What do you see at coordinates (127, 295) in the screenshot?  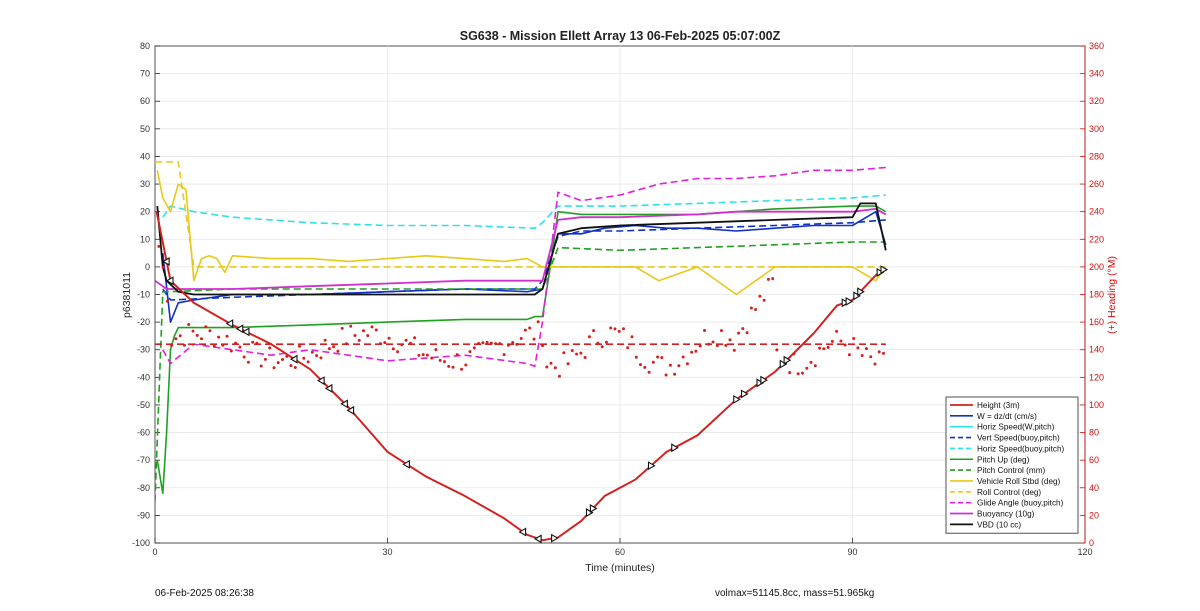 I see `y-axis-label: p6381011` at bounding box center [127, 295].